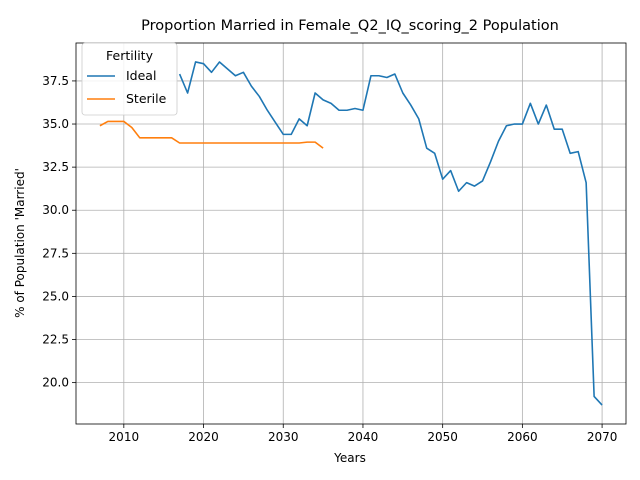  I want to click on y-tick-label: 27.5, so click(55, 253).